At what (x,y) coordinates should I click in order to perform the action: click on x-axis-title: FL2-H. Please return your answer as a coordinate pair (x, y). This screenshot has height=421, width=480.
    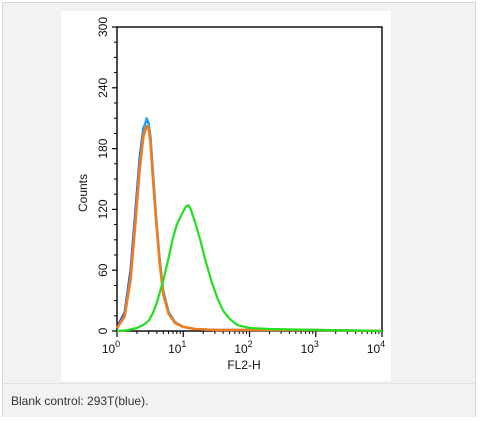
    Looking at the image, I should click on (243, 365).